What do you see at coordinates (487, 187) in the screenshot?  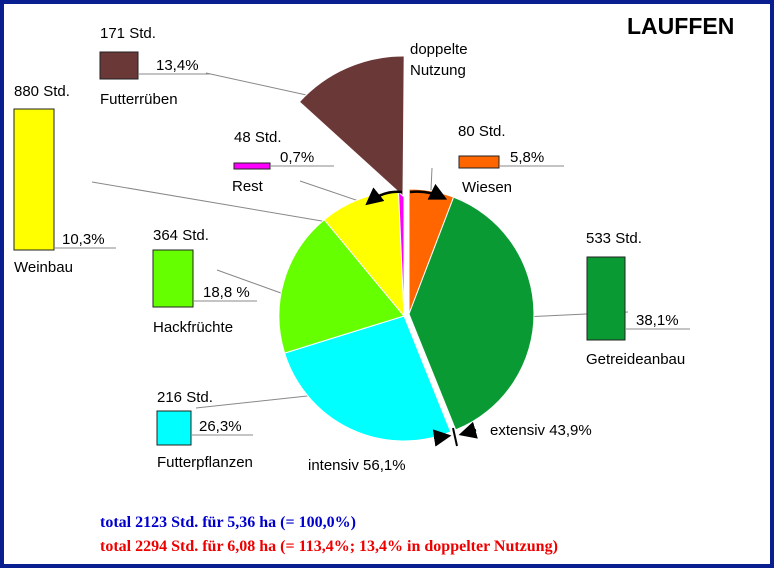 I see `name-wiesen: Wiesen` at bounding box center [487, 187].